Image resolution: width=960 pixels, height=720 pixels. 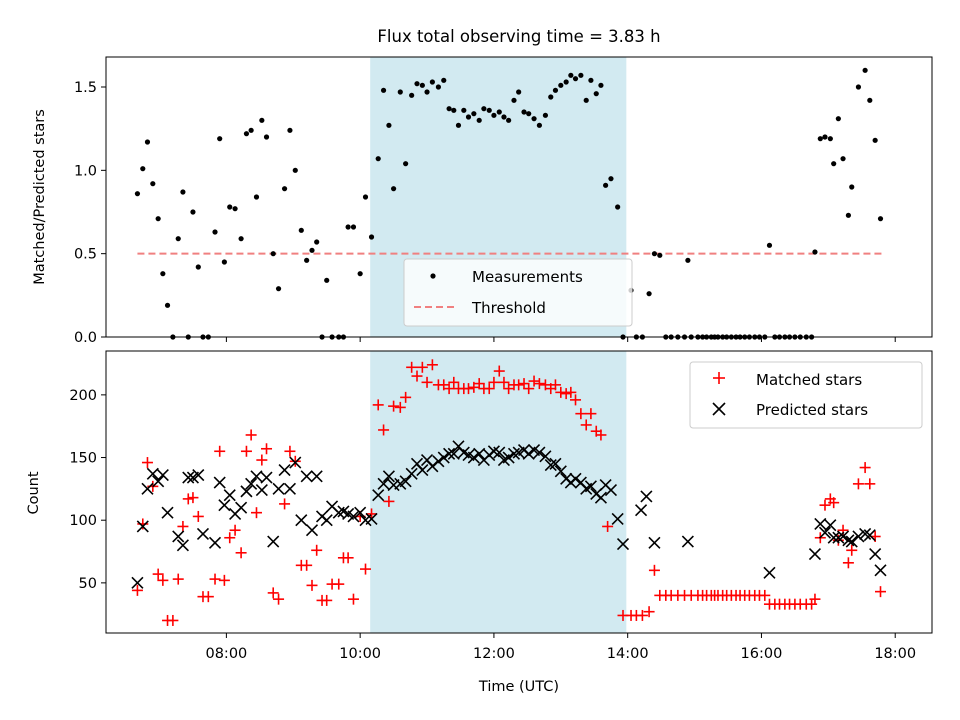 I want to click on bottom-y-axis-ticks: 50 100 150 200, so click(x=87, y=490).